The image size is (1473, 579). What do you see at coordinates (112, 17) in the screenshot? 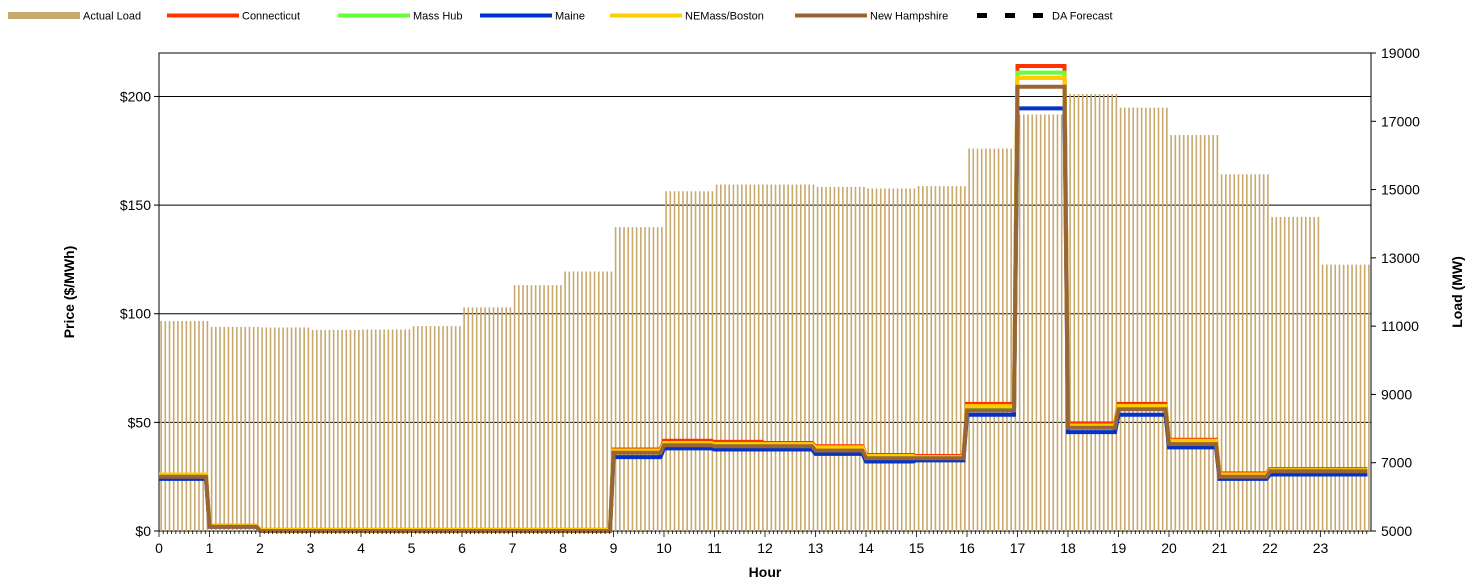
I see `legend-label: Actual Load` at bounding box center [112, 17].